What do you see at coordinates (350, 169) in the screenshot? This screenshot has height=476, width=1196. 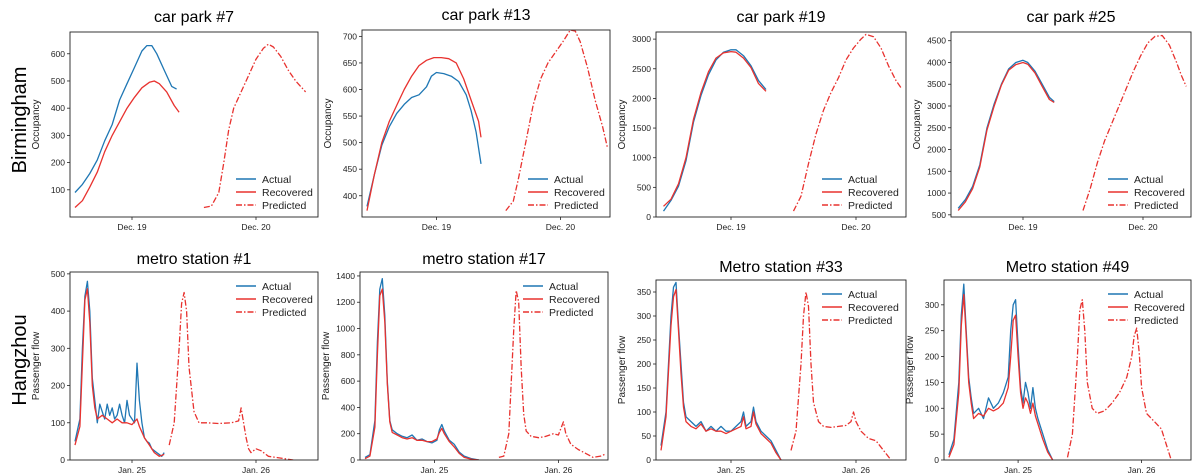 I see `y-tick-label: 450` at bounding box center [350, 169].